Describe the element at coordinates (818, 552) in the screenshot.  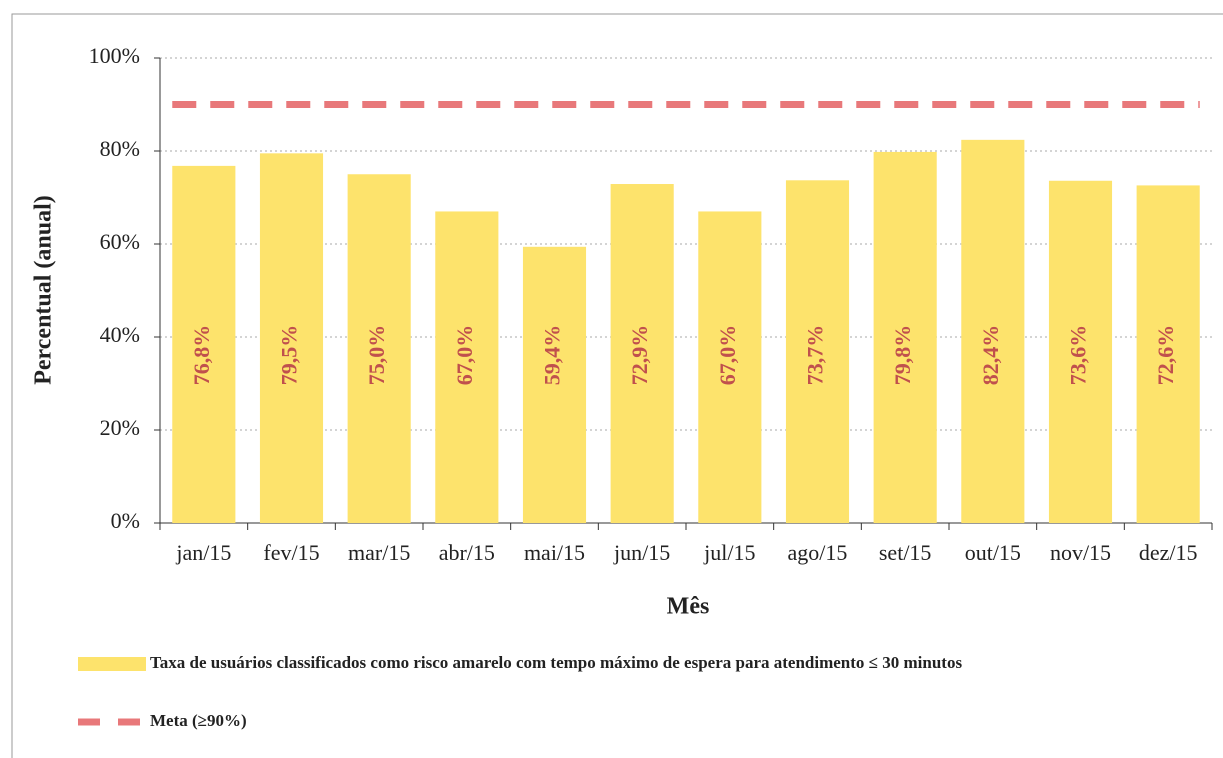
I see `x-tick-label: ago/15` at that location.